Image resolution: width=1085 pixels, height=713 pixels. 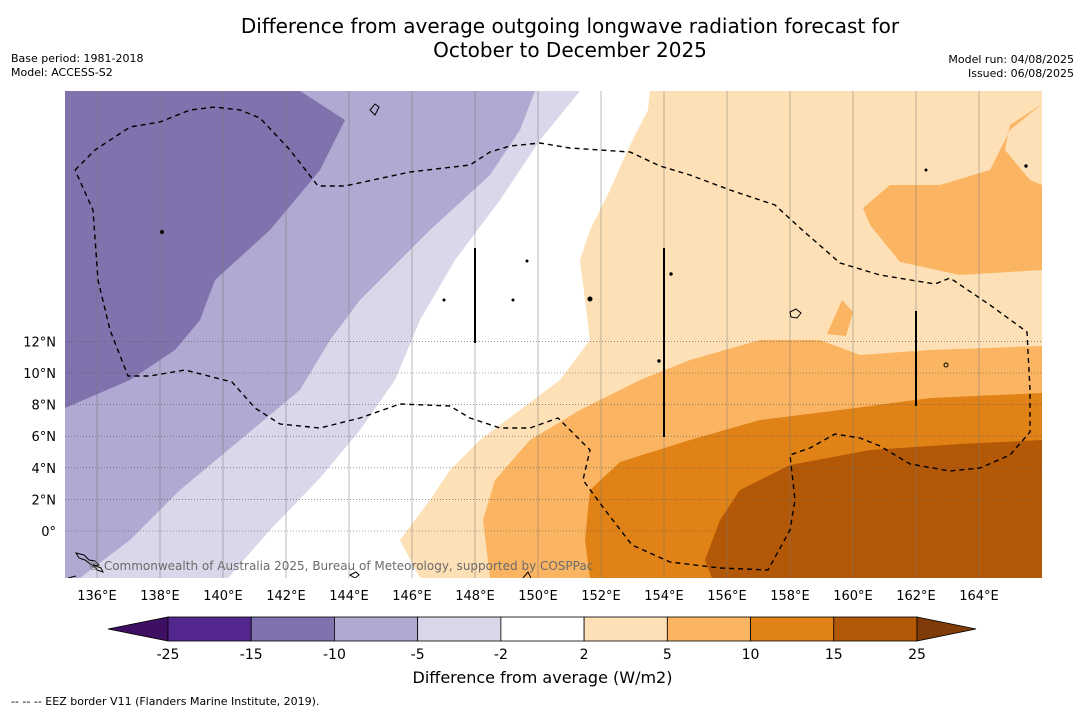 What do you see at coordinates (334, 655) in the screenshot?
I see `colorbar-tick-label: -10` at bounding box center [334, 655].